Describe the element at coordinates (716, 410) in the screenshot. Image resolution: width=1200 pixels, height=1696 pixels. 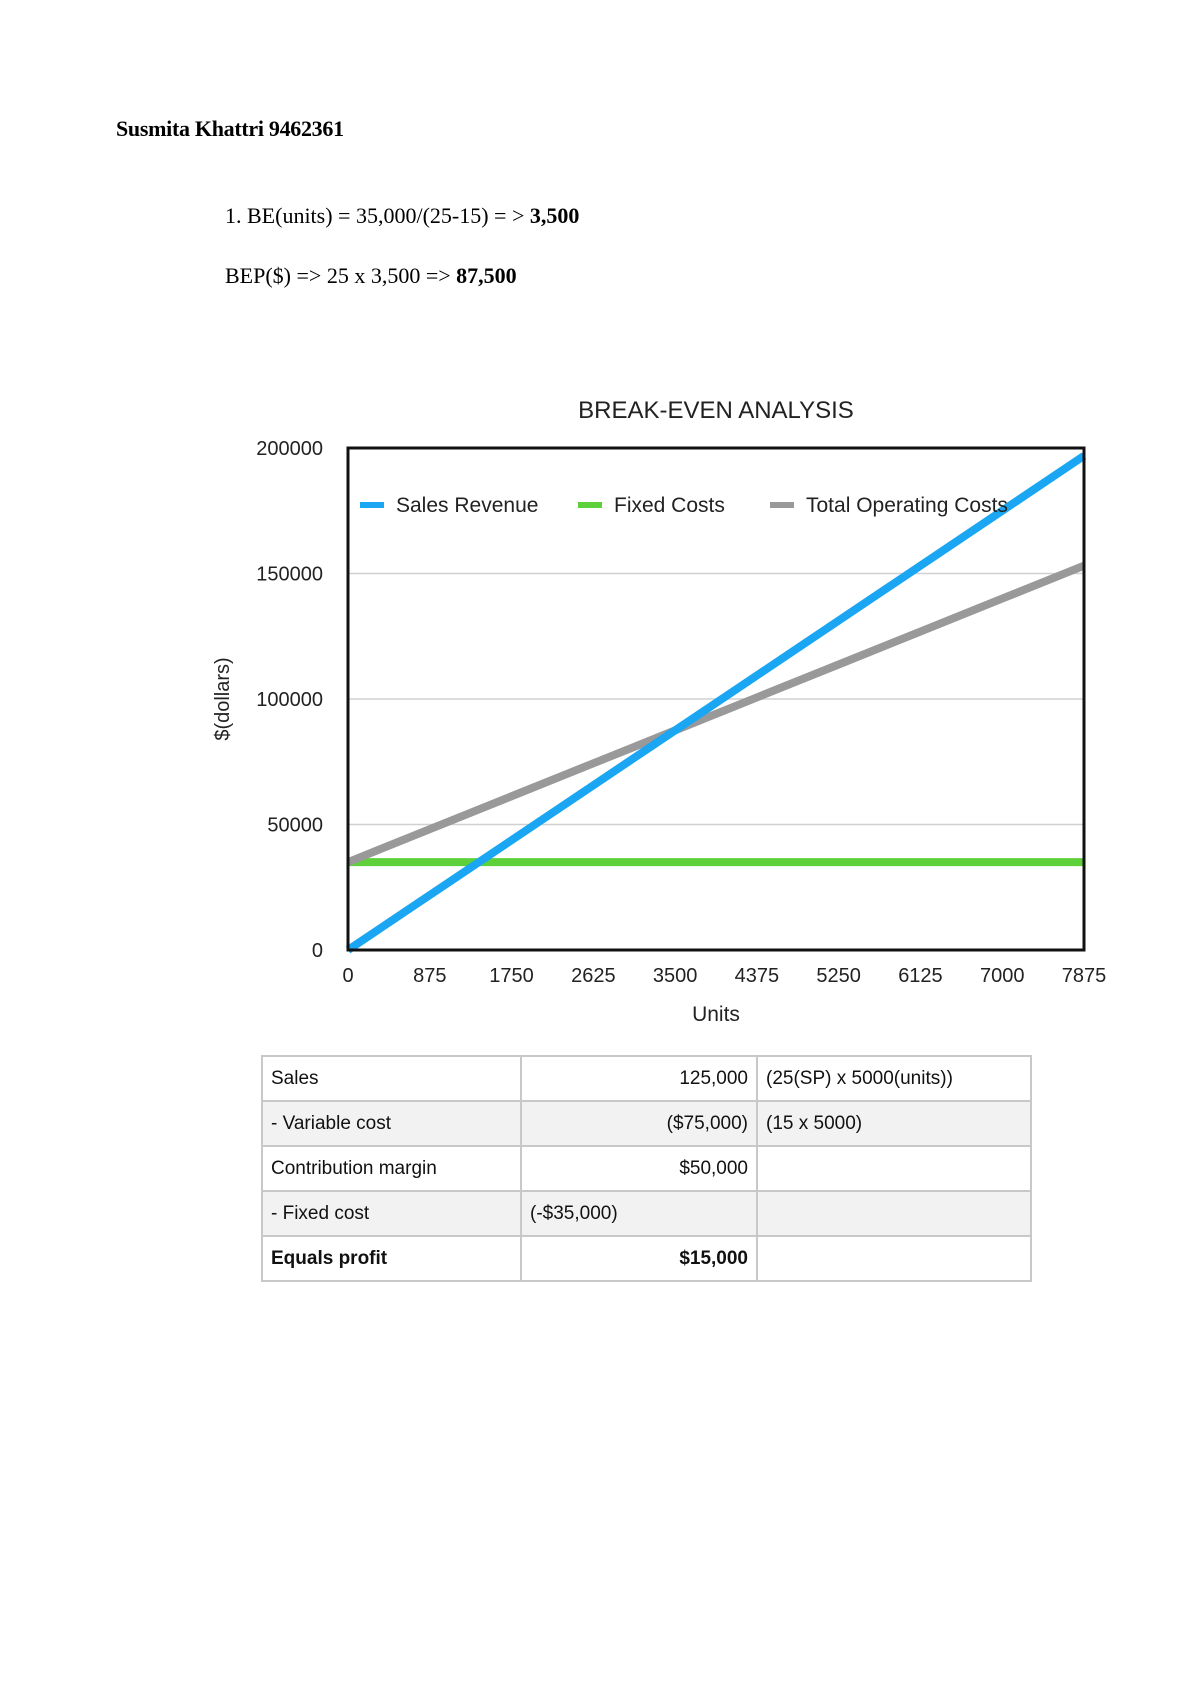
I see `chart-title: BREAK-EVEN ANALYSIS` at that location.